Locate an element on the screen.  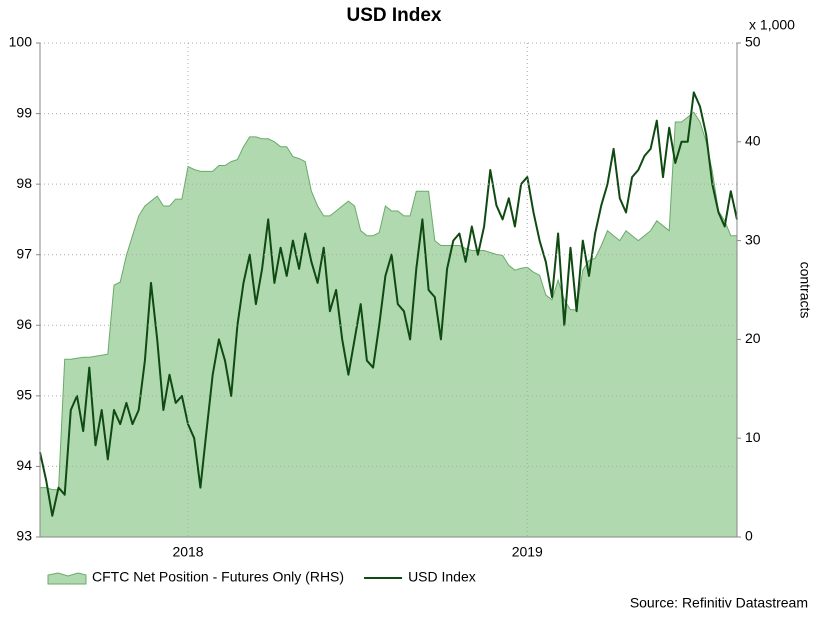
y-tick-label: 95 is located at coordinates (24, 395).